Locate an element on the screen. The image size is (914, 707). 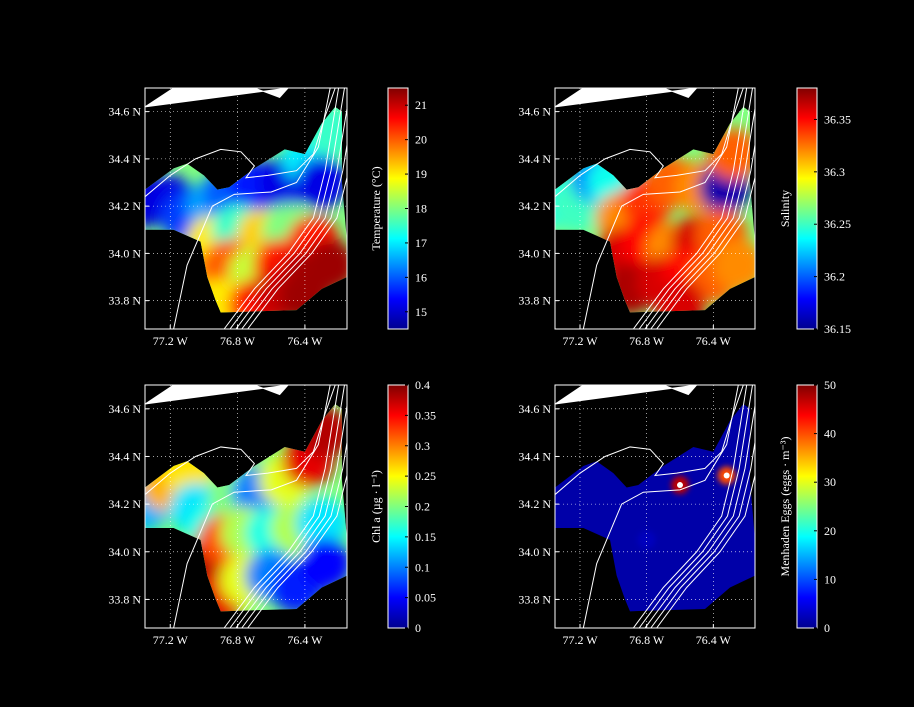
colorbar-tick-label: 16 is located at coordinates (421, 277).